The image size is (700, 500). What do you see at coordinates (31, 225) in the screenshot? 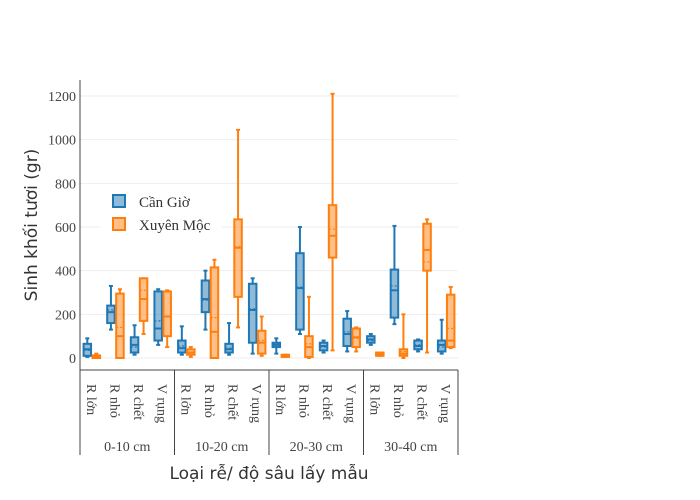
I see `y-axis-title: Sinh khối tươi (gr)` at bounding box center [31, 225].